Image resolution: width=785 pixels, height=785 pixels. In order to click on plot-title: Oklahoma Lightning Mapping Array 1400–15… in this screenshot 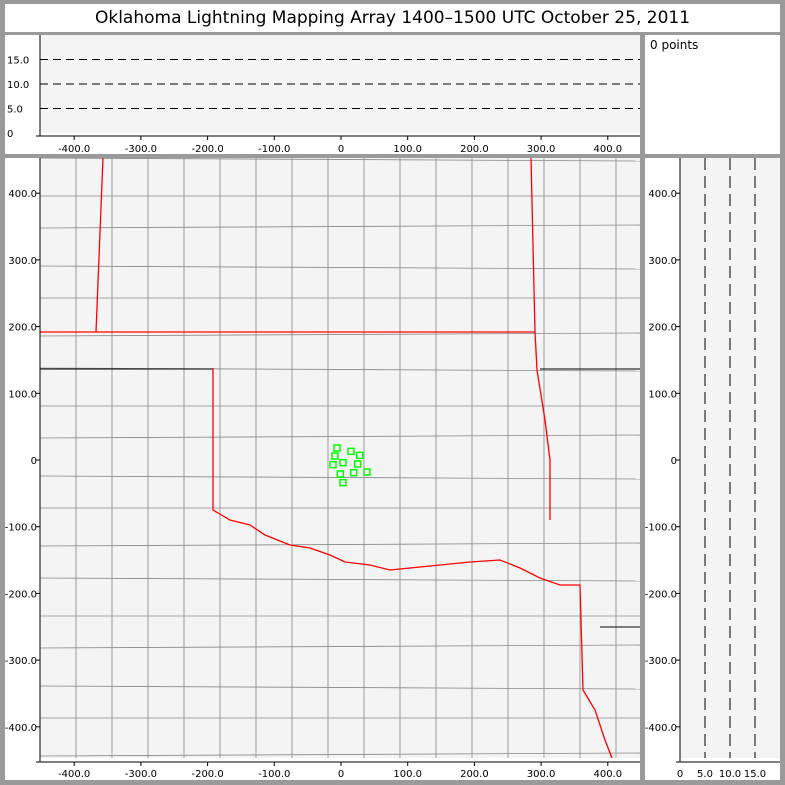, I will do `click(392, 18)`.